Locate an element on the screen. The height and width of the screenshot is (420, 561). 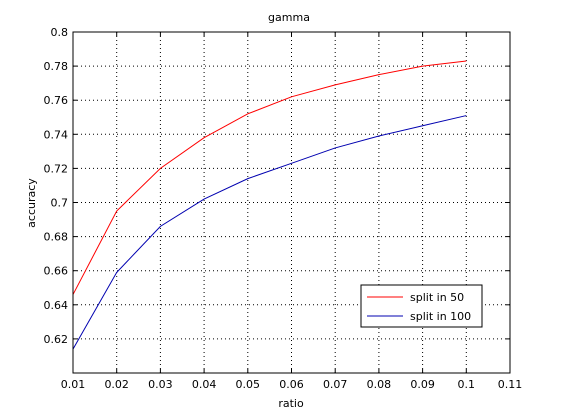
y-tick-label: 0.76 is located at coordinates (56, 100).